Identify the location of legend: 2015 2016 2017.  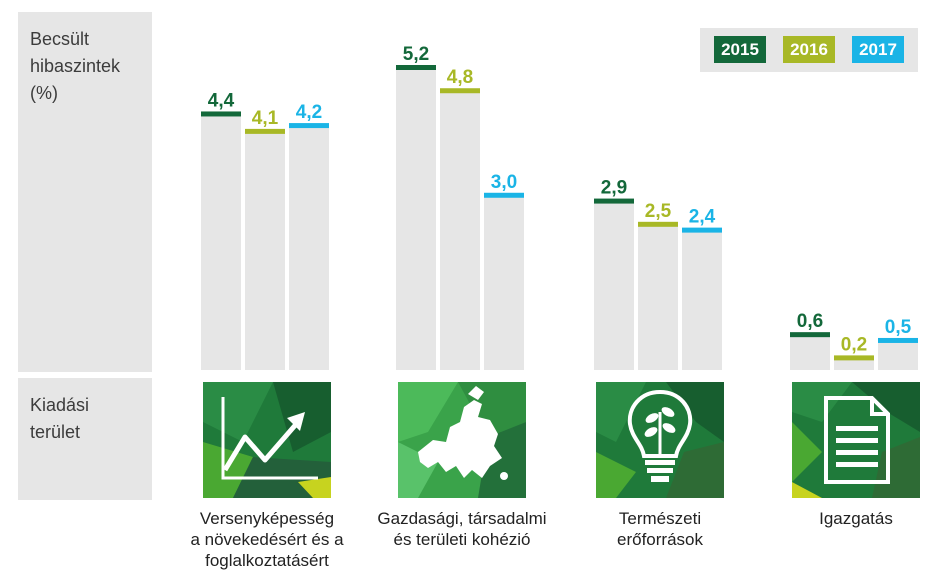
(809, 50).